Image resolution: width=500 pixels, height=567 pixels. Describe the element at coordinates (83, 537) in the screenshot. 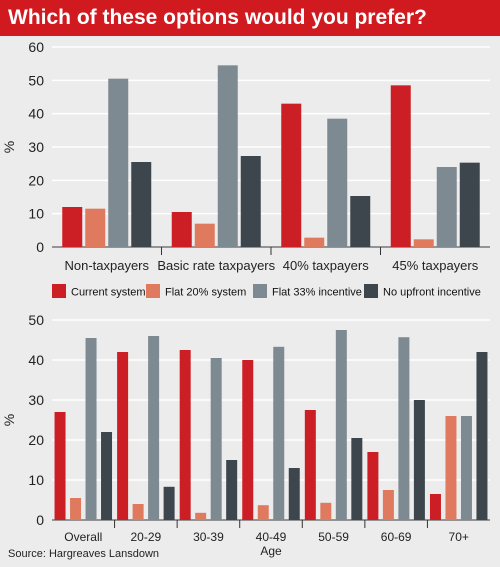

I see `x-tick-label: Overall` at that location.